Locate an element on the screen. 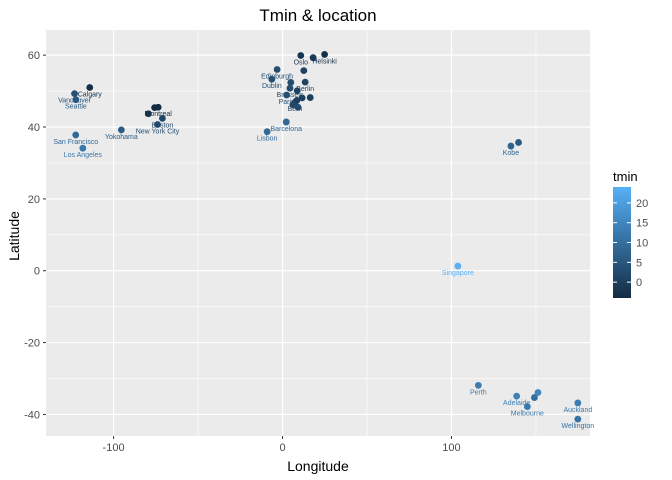 The width and height of the screenshot is (672, 480). y-tick-label: 0 is located at coordinates (37, 272).